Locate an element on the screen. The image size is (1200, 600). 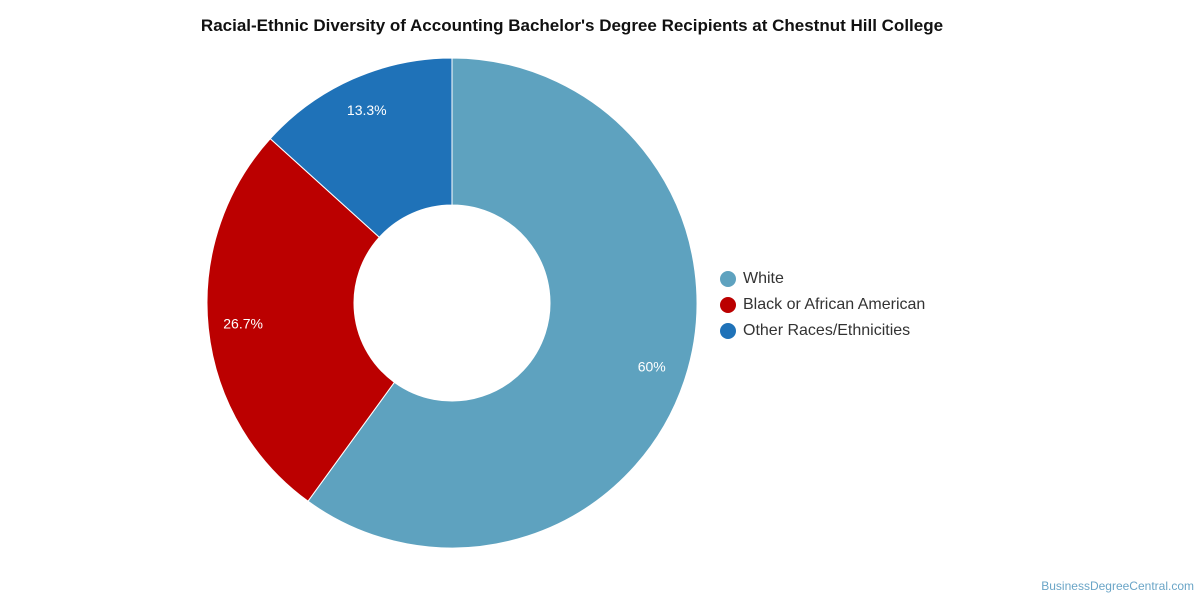
slice-value-label: 60% is located at coordinates (652, 367).